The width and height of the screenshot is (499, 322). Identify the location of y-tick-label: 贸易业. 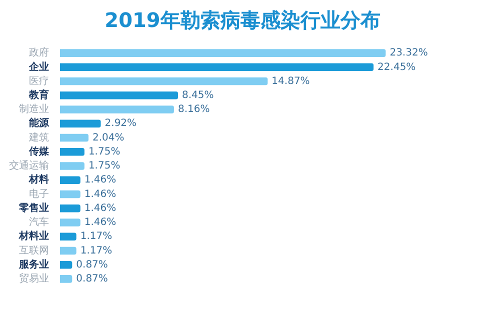
(34, 278).